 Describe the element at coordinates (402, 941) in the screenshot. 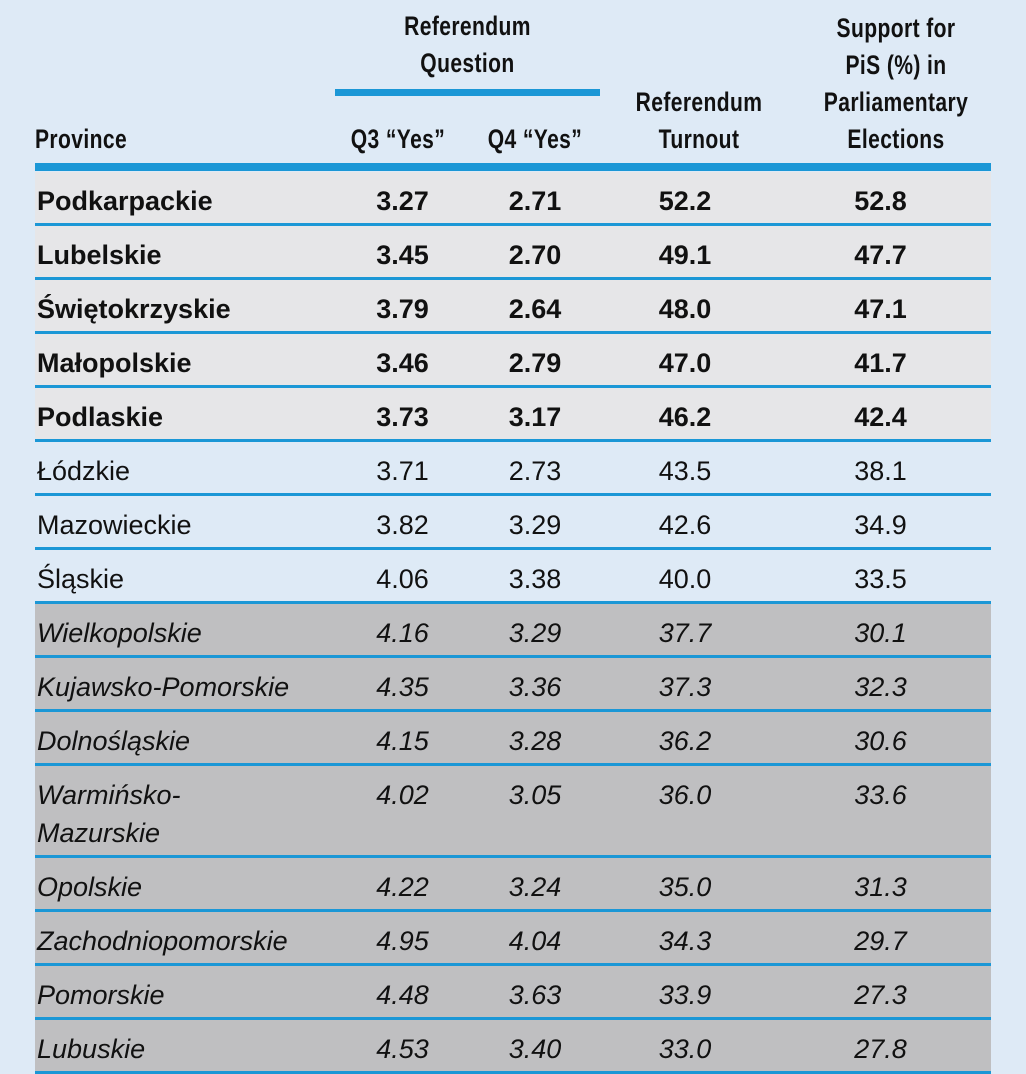

I see `cell-q3: 4.95` at that location.